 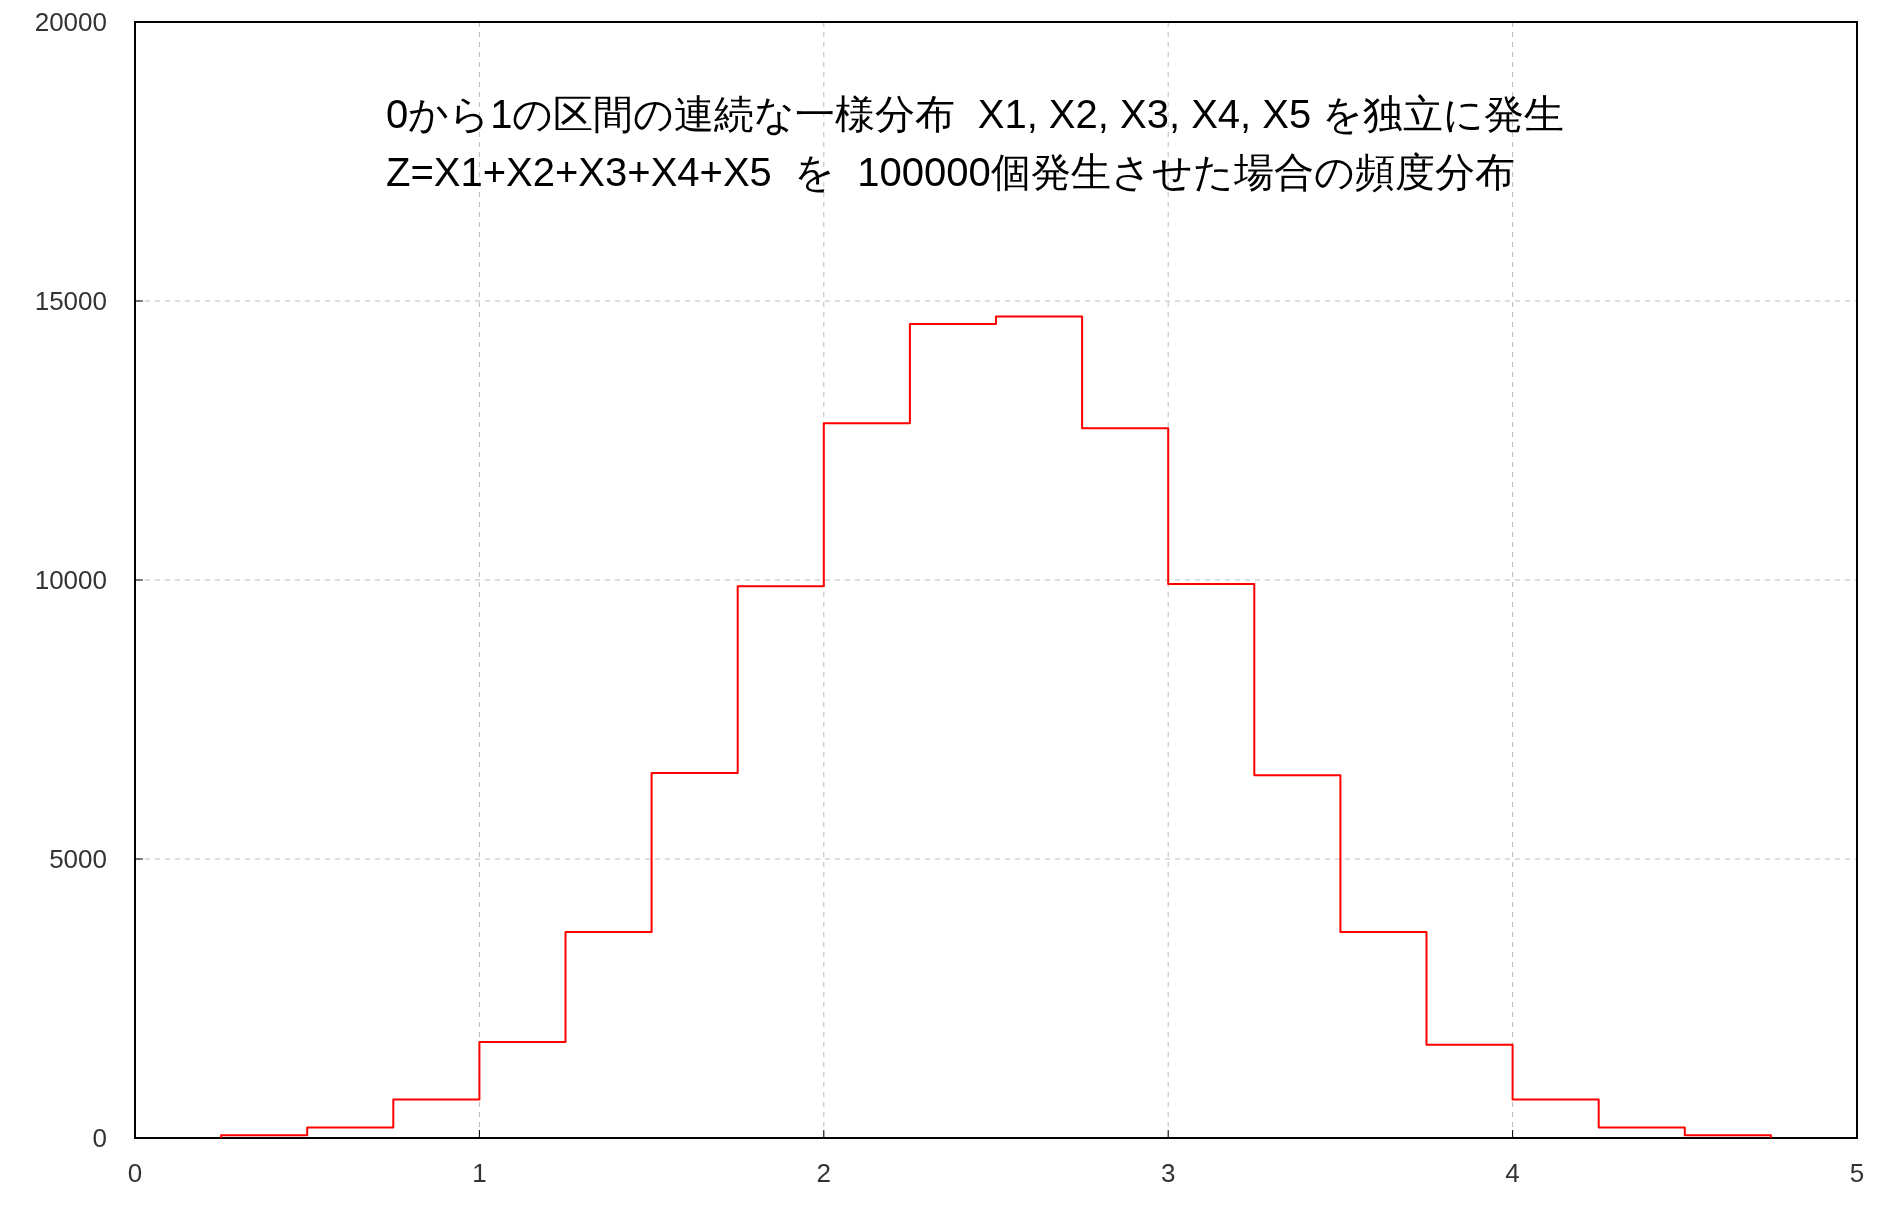 What do you see at coordinates (70, 301) in the screenshot?
I see `y-tick-label: 15000` at bounding box center [70, 301].